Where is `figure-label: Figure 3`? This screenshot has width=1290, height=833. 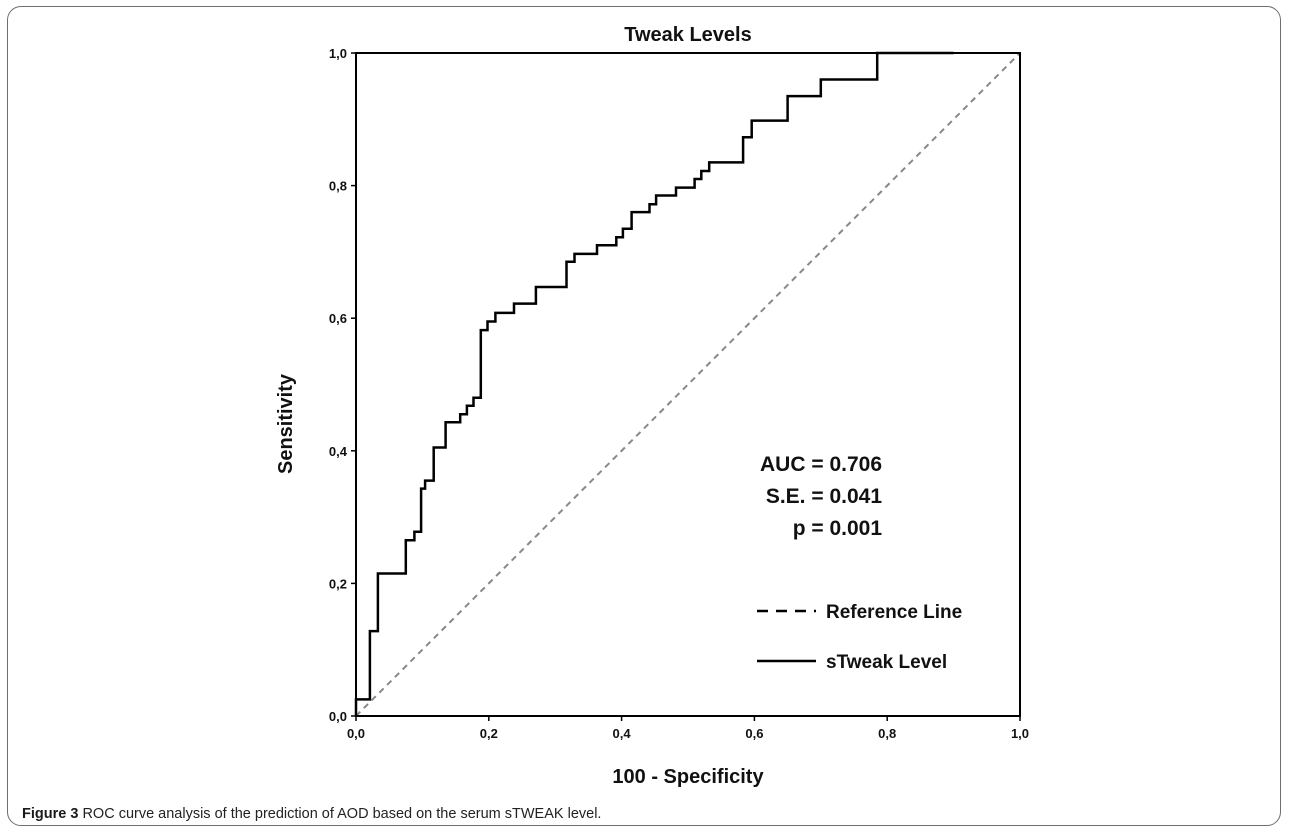
figure-label: Figure 3 is located at coordinates (50, 814).